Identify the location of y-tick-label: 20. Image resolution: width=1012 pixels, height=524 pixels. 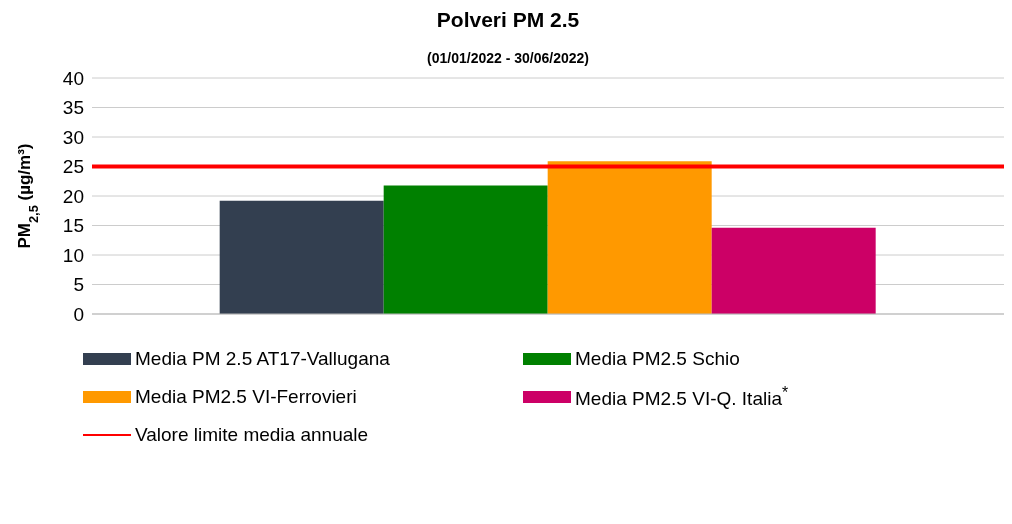
(73, 196).